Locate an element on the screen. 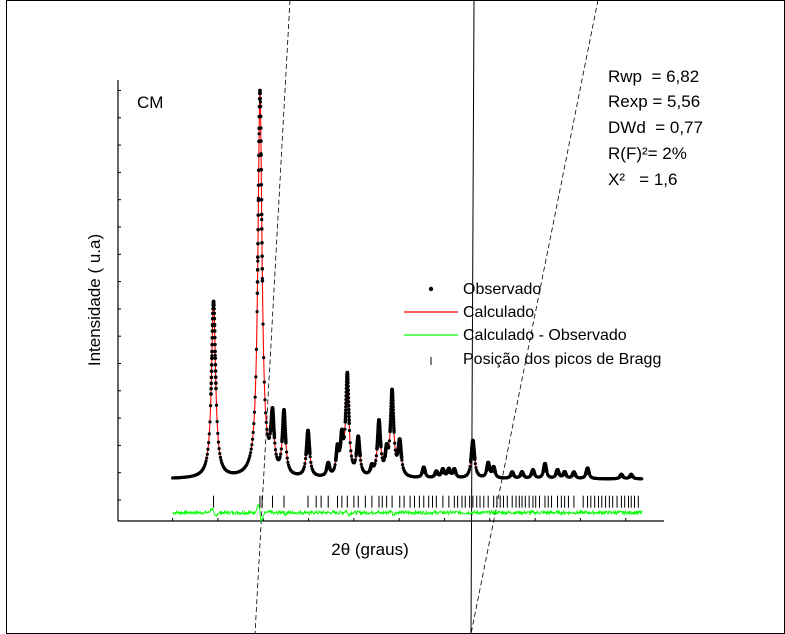 Image resolution: width=785 pixels, height=634 pixels. bragg-ticks is located at coordinates (426, 501).